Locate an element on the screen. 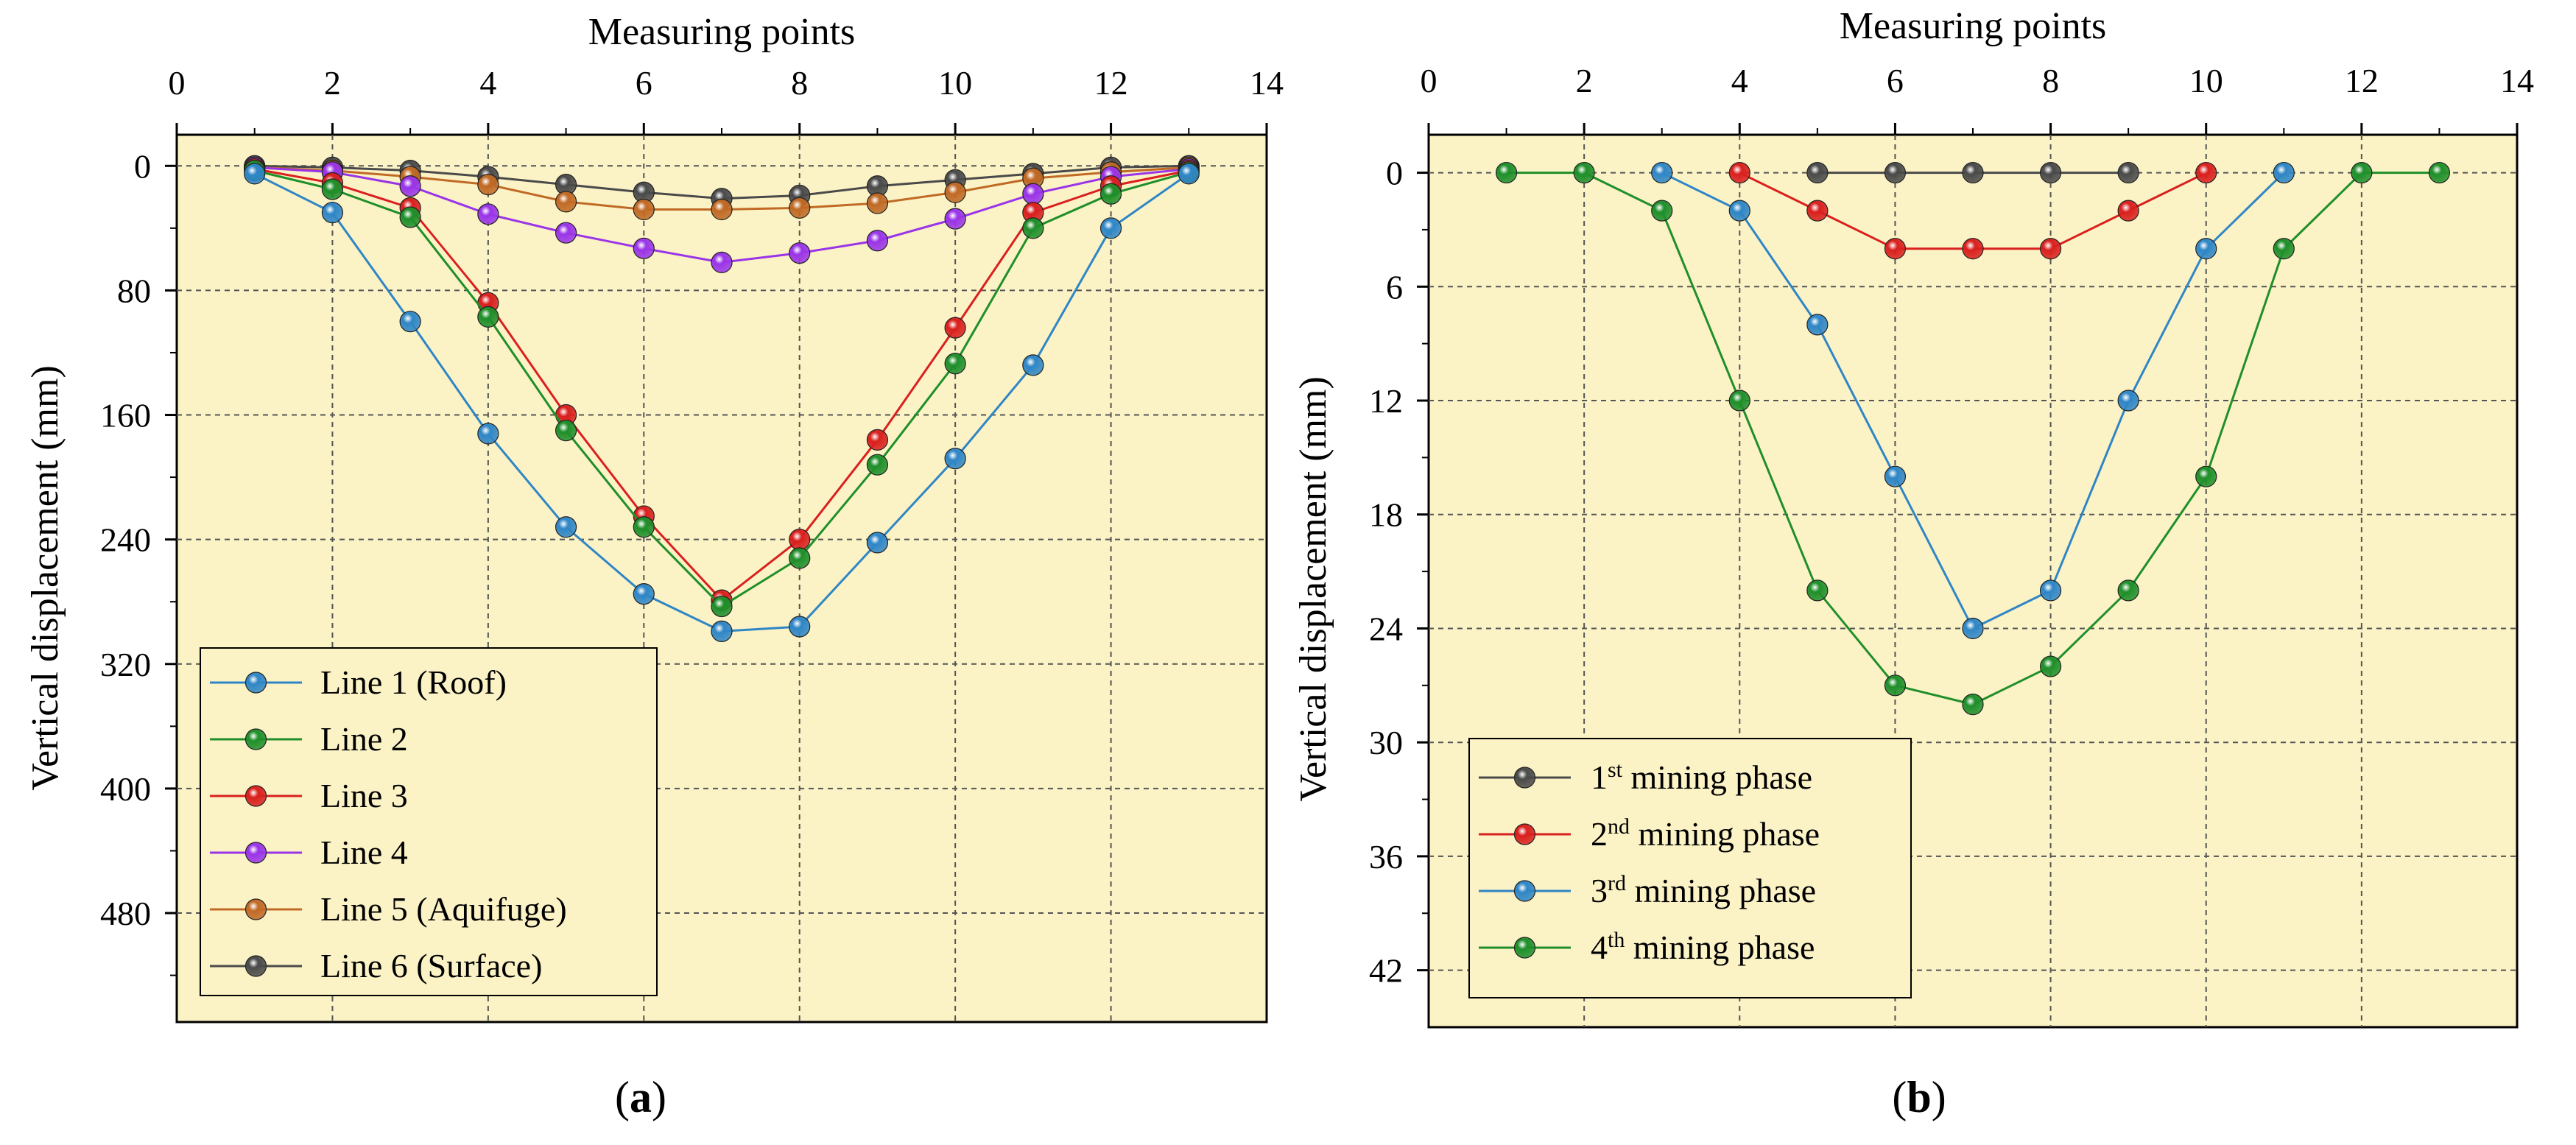 The width and height of the screenshot is (2576, 1145). panel-a-x-tick-label: 14 is located at coordinates (1267, 83).